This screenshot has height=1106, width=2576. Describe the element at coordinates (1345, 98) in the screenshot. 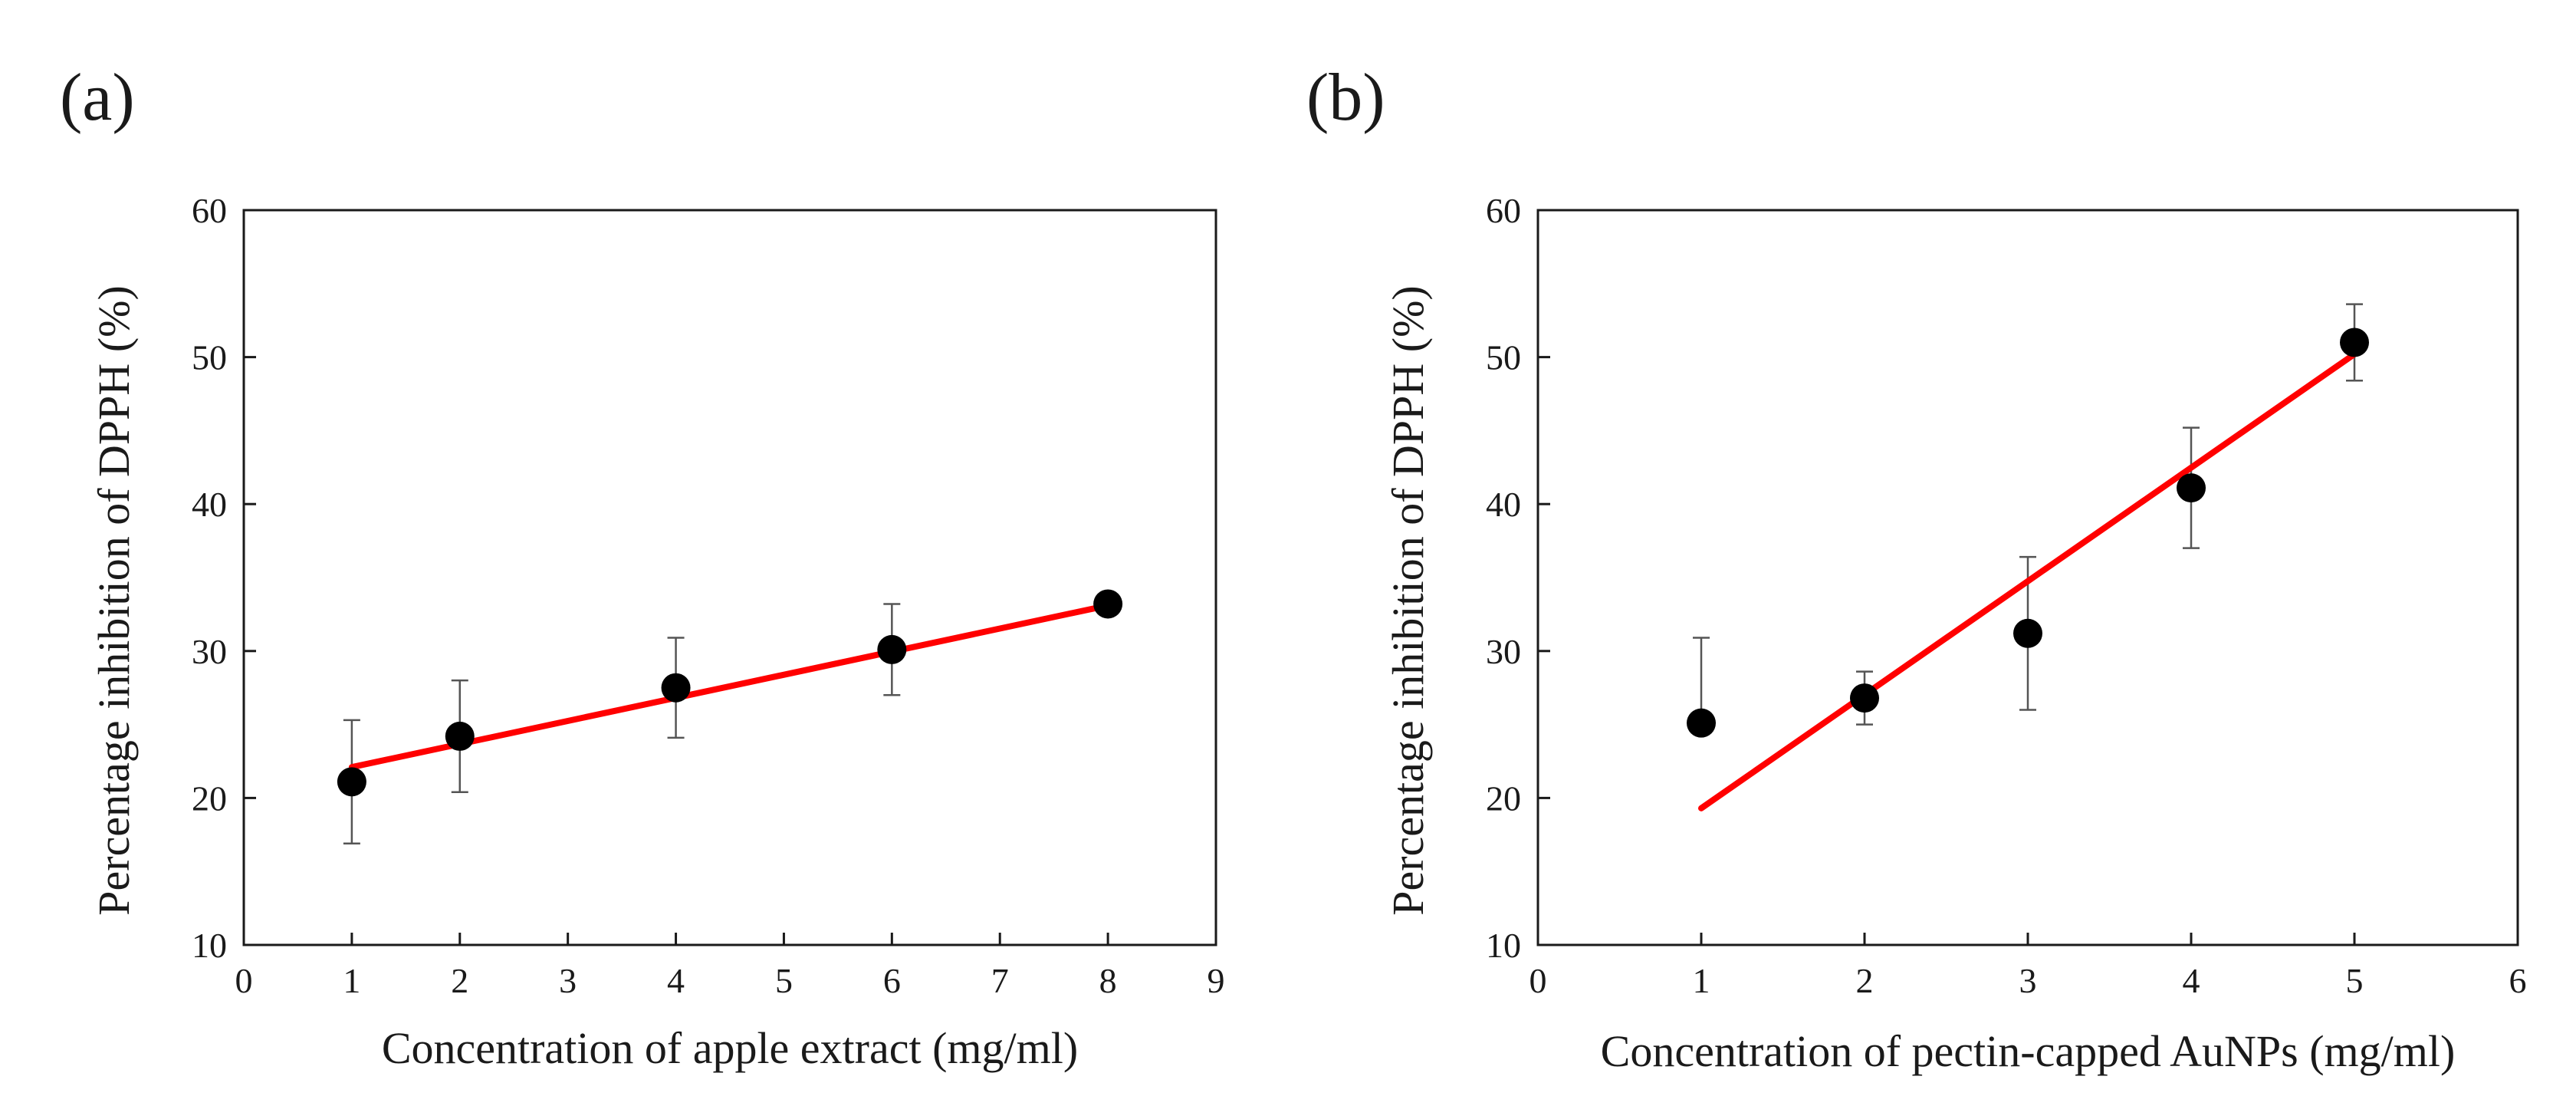

I see `panel-label: (b)` at that location.